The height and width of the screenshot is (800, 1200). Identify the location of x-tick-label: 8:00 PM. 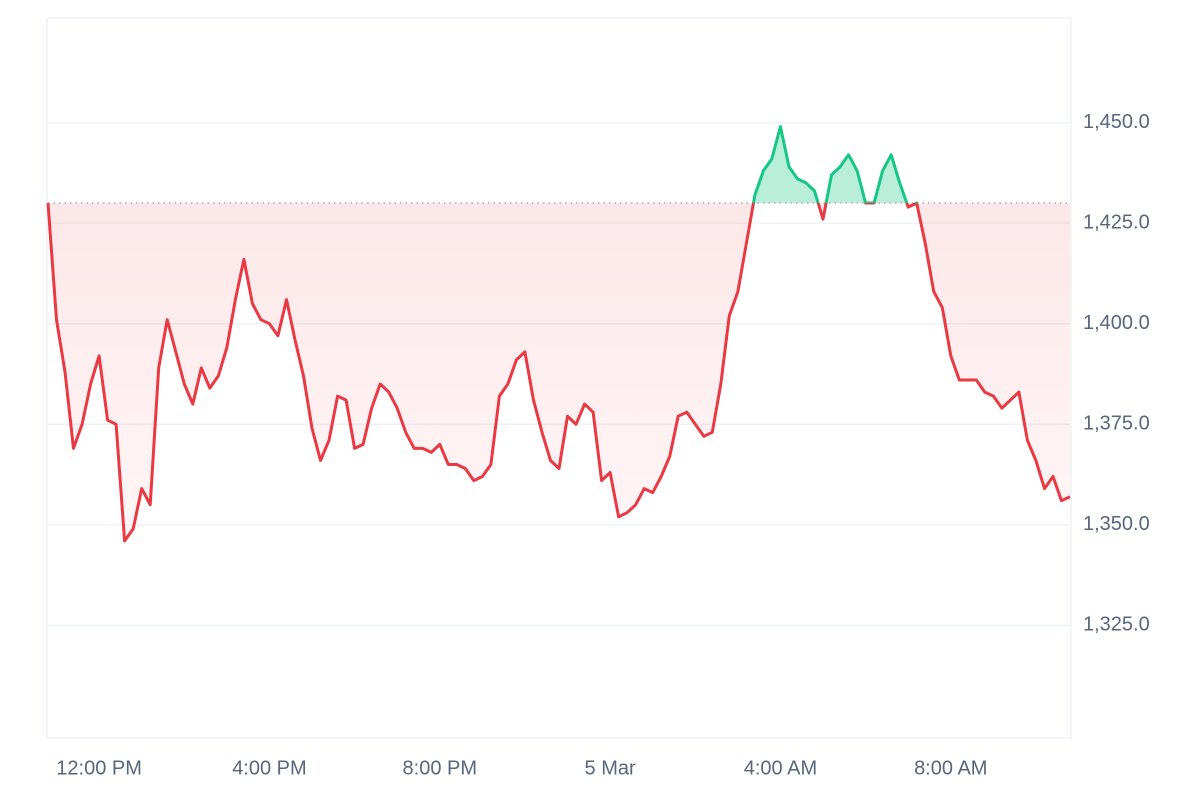
(440, 768).